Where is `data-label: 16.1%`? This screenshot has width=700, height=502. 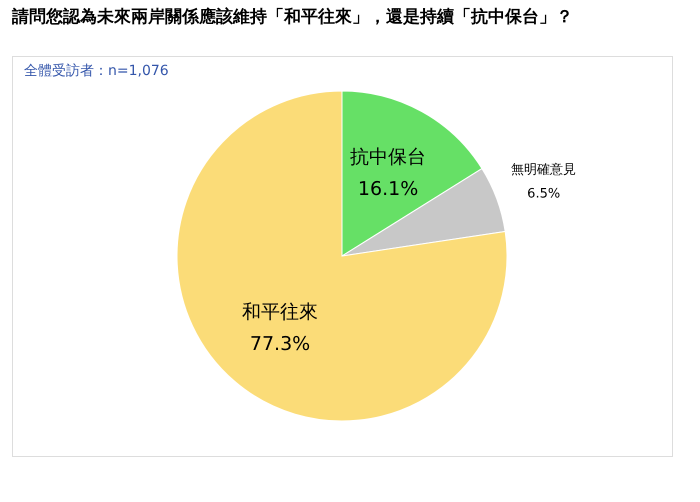 data-label: 16.1% is located at coordinates (388, 189).